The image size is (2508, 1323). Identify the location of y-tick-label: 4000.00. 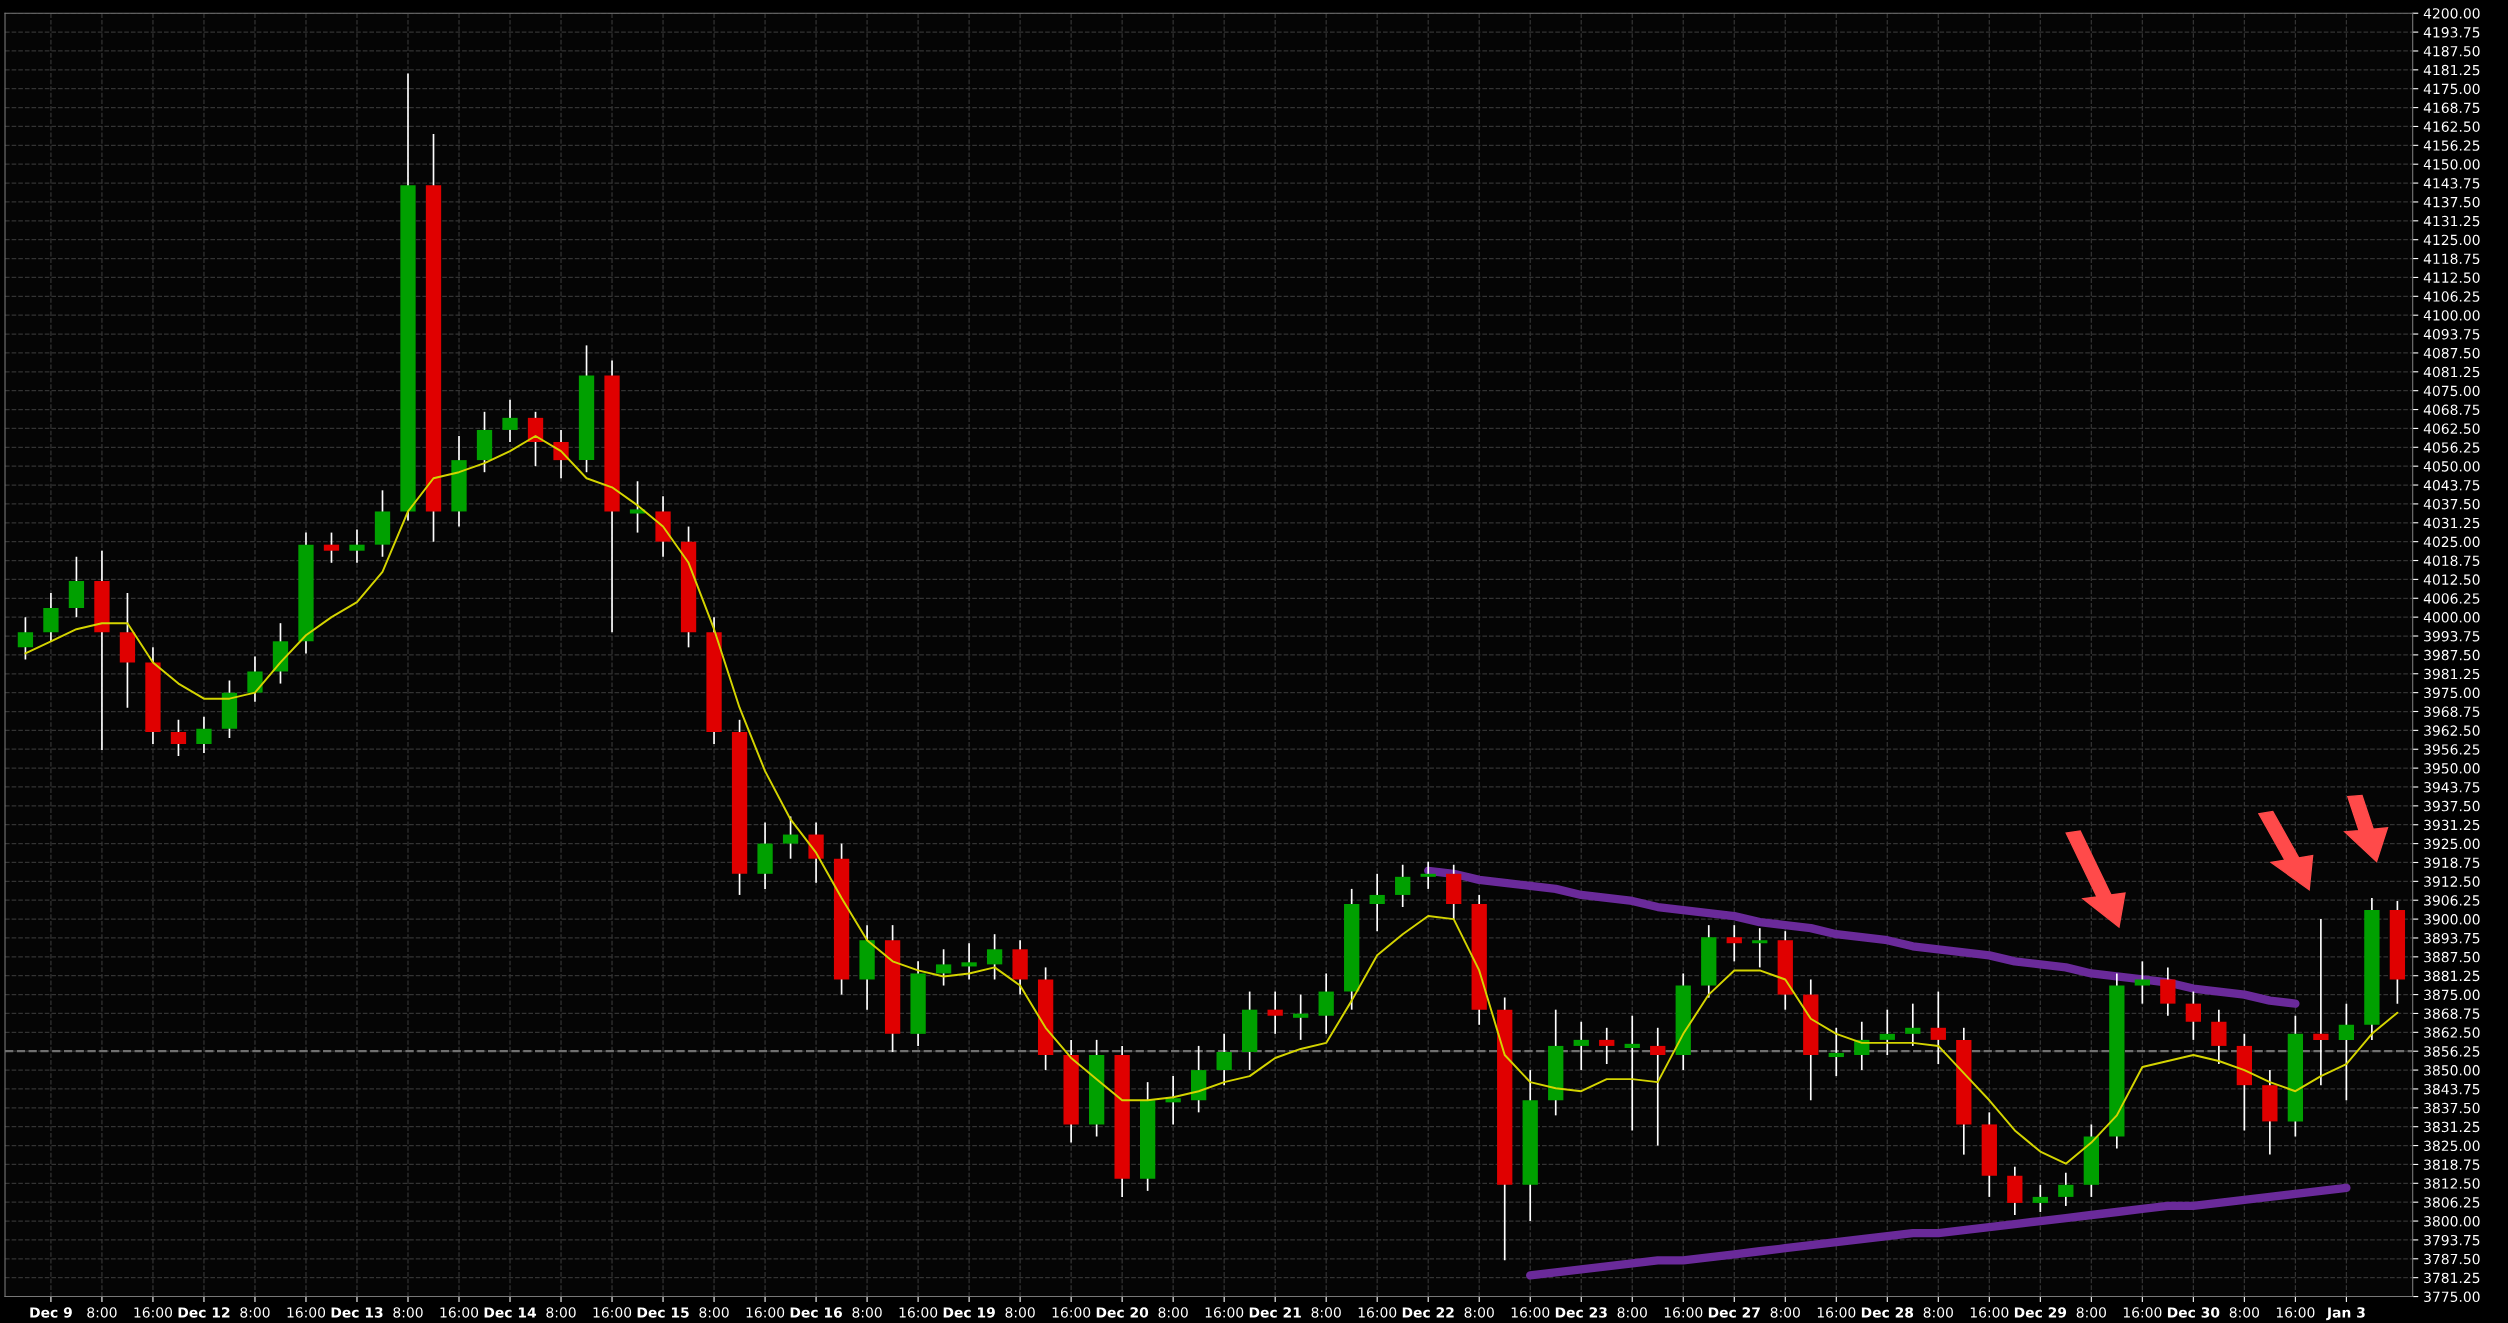
(2451, 617).